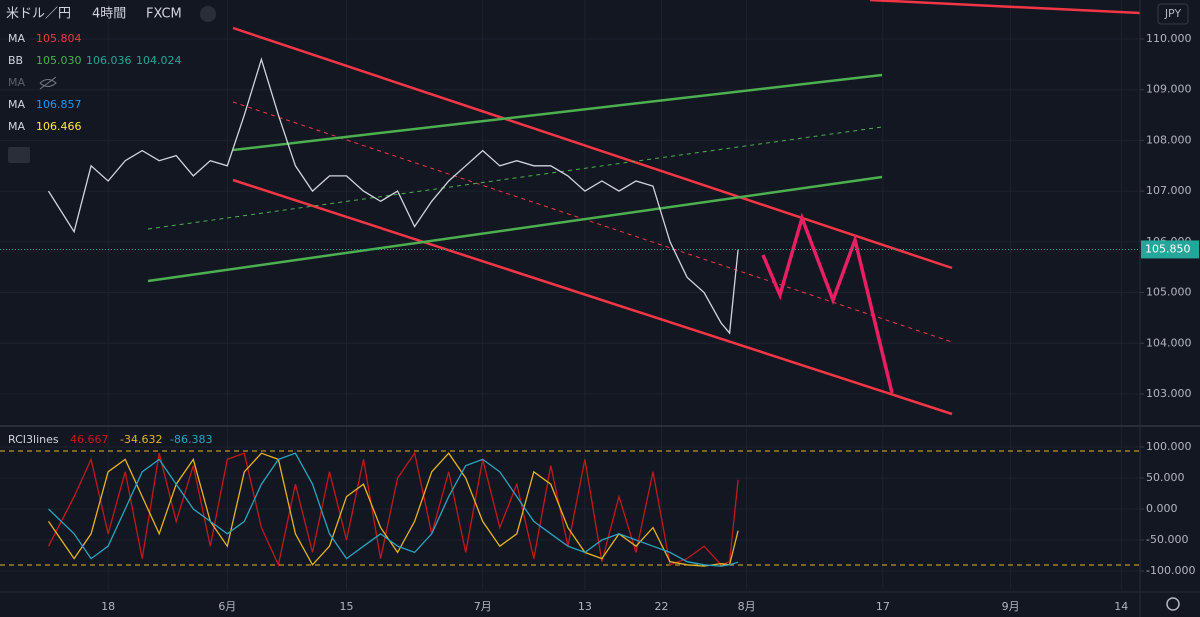 The width and height of the screenshot is (1200, 617). Describe the element at coordinates (515, 178) in the screenshot. I see `green-mid` at that location.